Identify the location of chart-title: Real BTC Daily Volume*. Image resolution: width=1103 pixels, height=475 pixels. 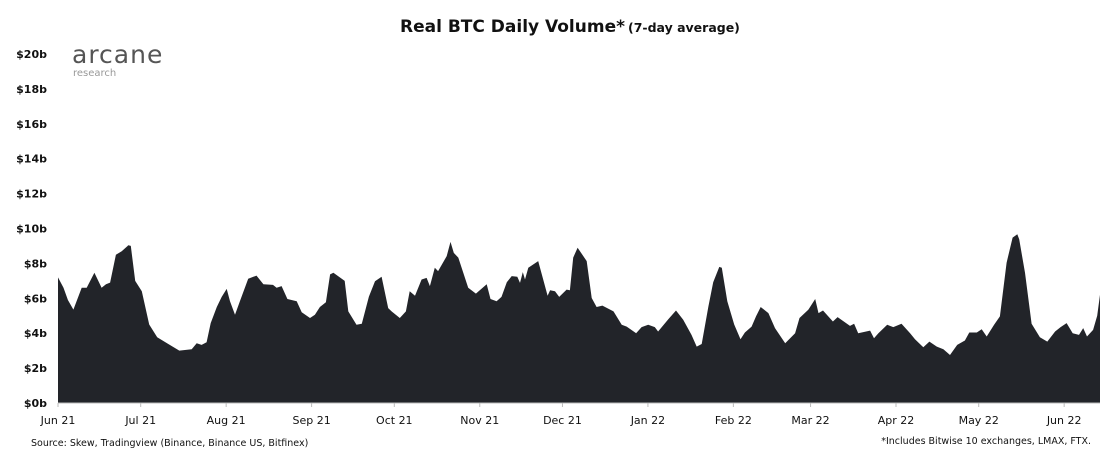
(512, 27).